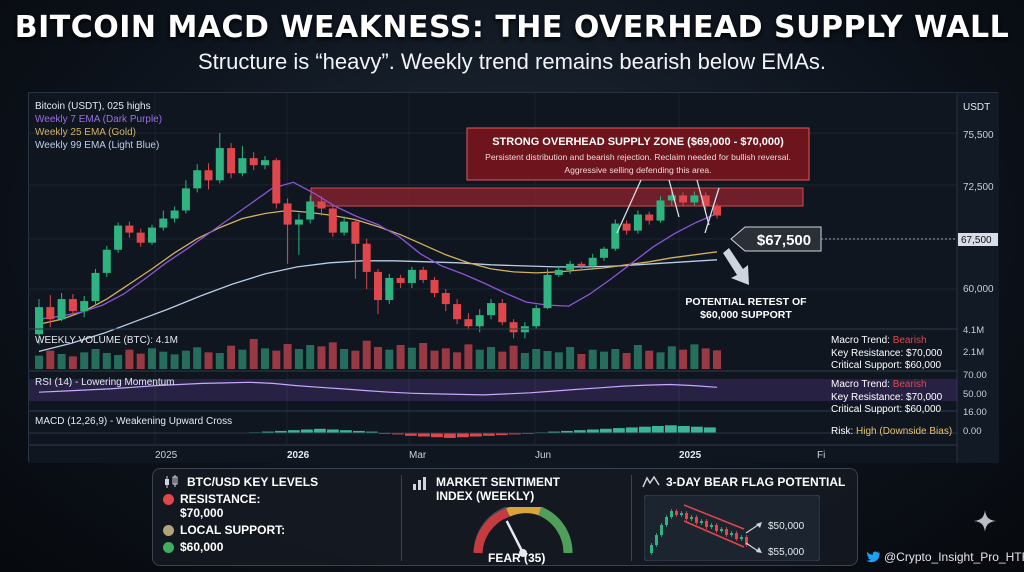 This screenshot has width=1024, height=572. Describe the element at coordinates (975, 375) in the screenshot. I see `rsi-tick: 70.00` at that location.